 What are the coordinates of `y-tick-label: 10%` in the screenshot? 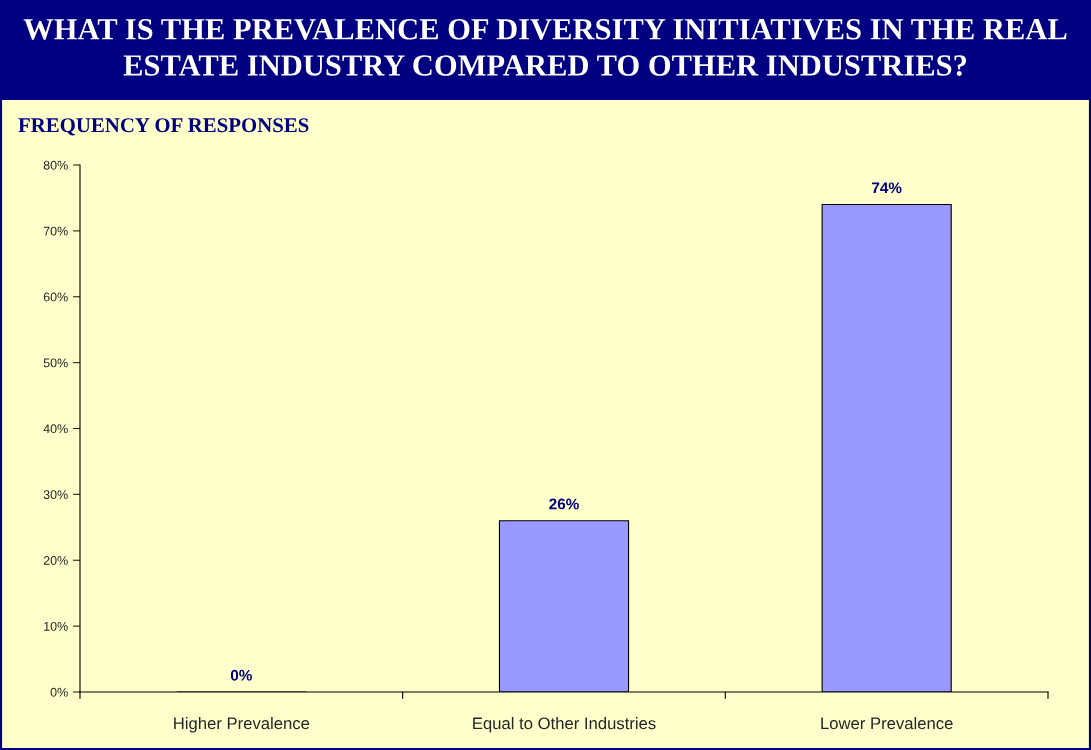 It's located at (56, 626).